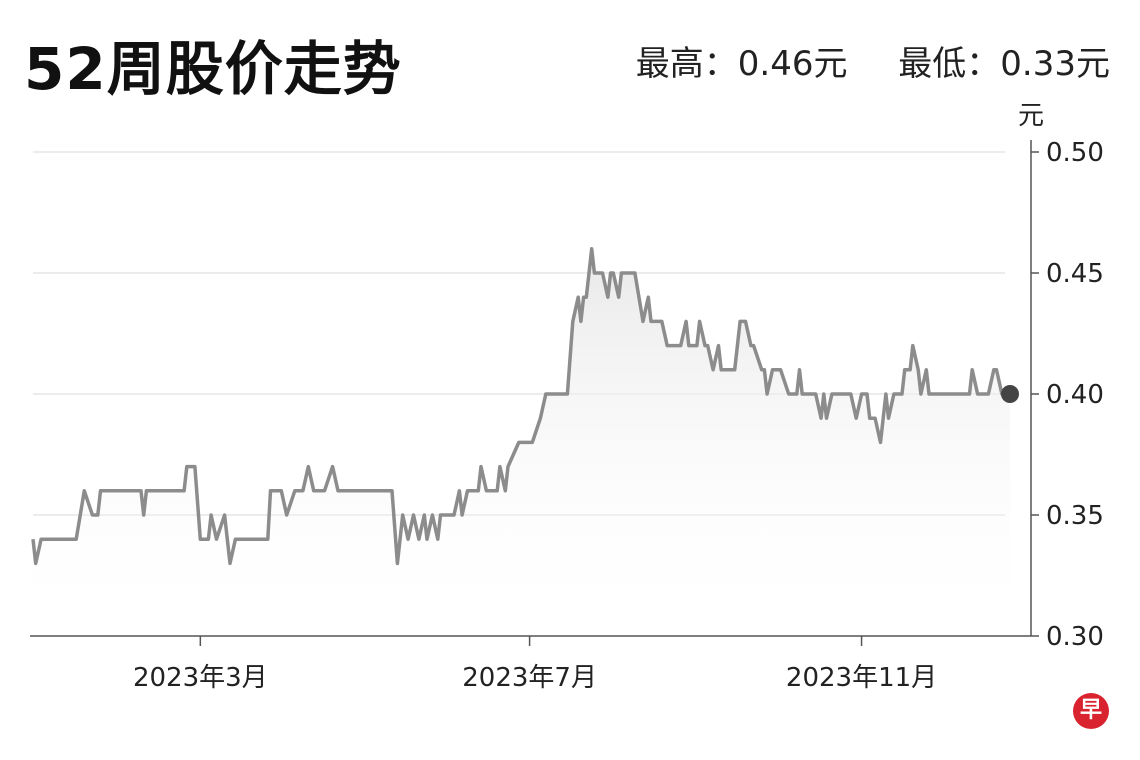  Describe the element at coordinates (853, 60) in the screenshot. I see `price-range-stats: 最高：0.46元 最低：0.33元` at that location.